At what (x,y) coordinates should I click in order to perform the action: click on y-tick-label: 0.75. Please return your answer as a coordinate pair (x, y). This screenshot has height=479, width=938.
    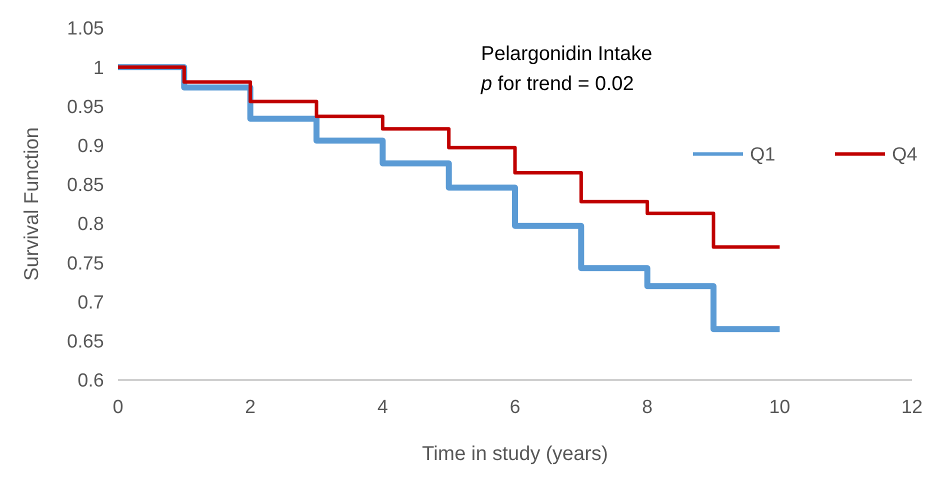
    Looking at the image, I should click on (85, 263).